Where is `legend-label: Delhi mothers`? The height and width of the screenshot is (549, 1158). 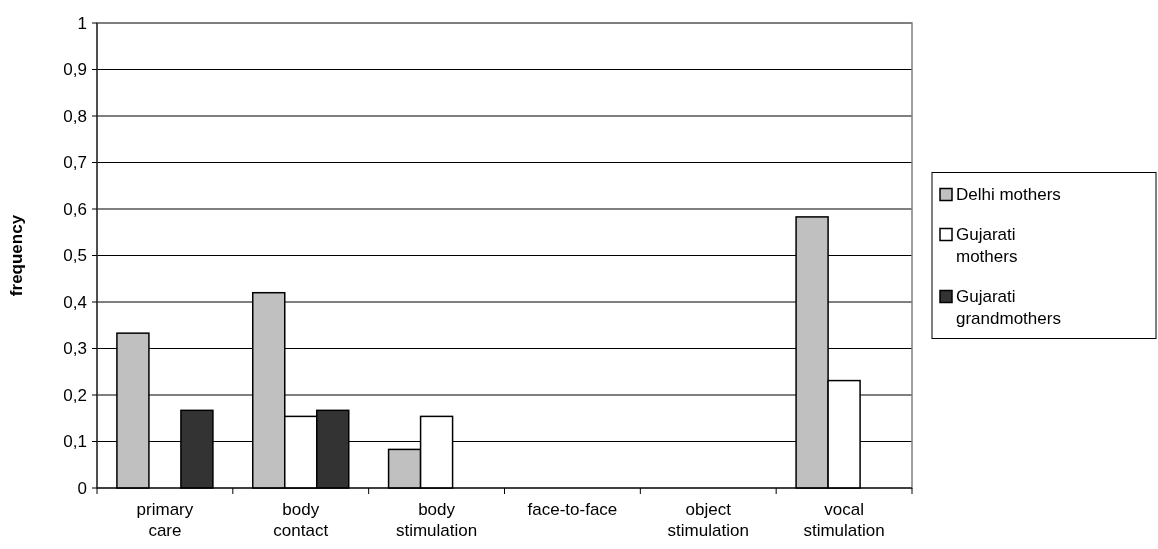
legend-label: Delhi mothers is located at coordinates (1008, 194).